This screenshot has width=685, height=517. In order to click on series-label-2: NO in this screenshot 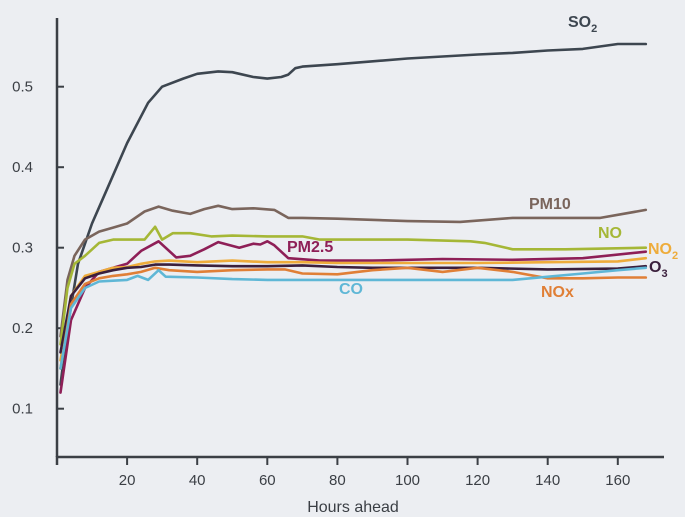, I will do `click(610, 233)`.